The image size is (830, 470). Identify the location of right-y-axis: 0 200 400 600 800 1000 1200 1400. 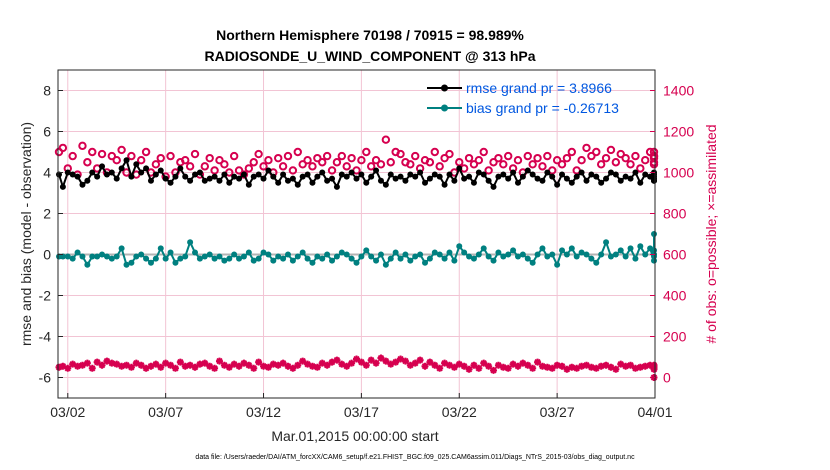
(672, 234).